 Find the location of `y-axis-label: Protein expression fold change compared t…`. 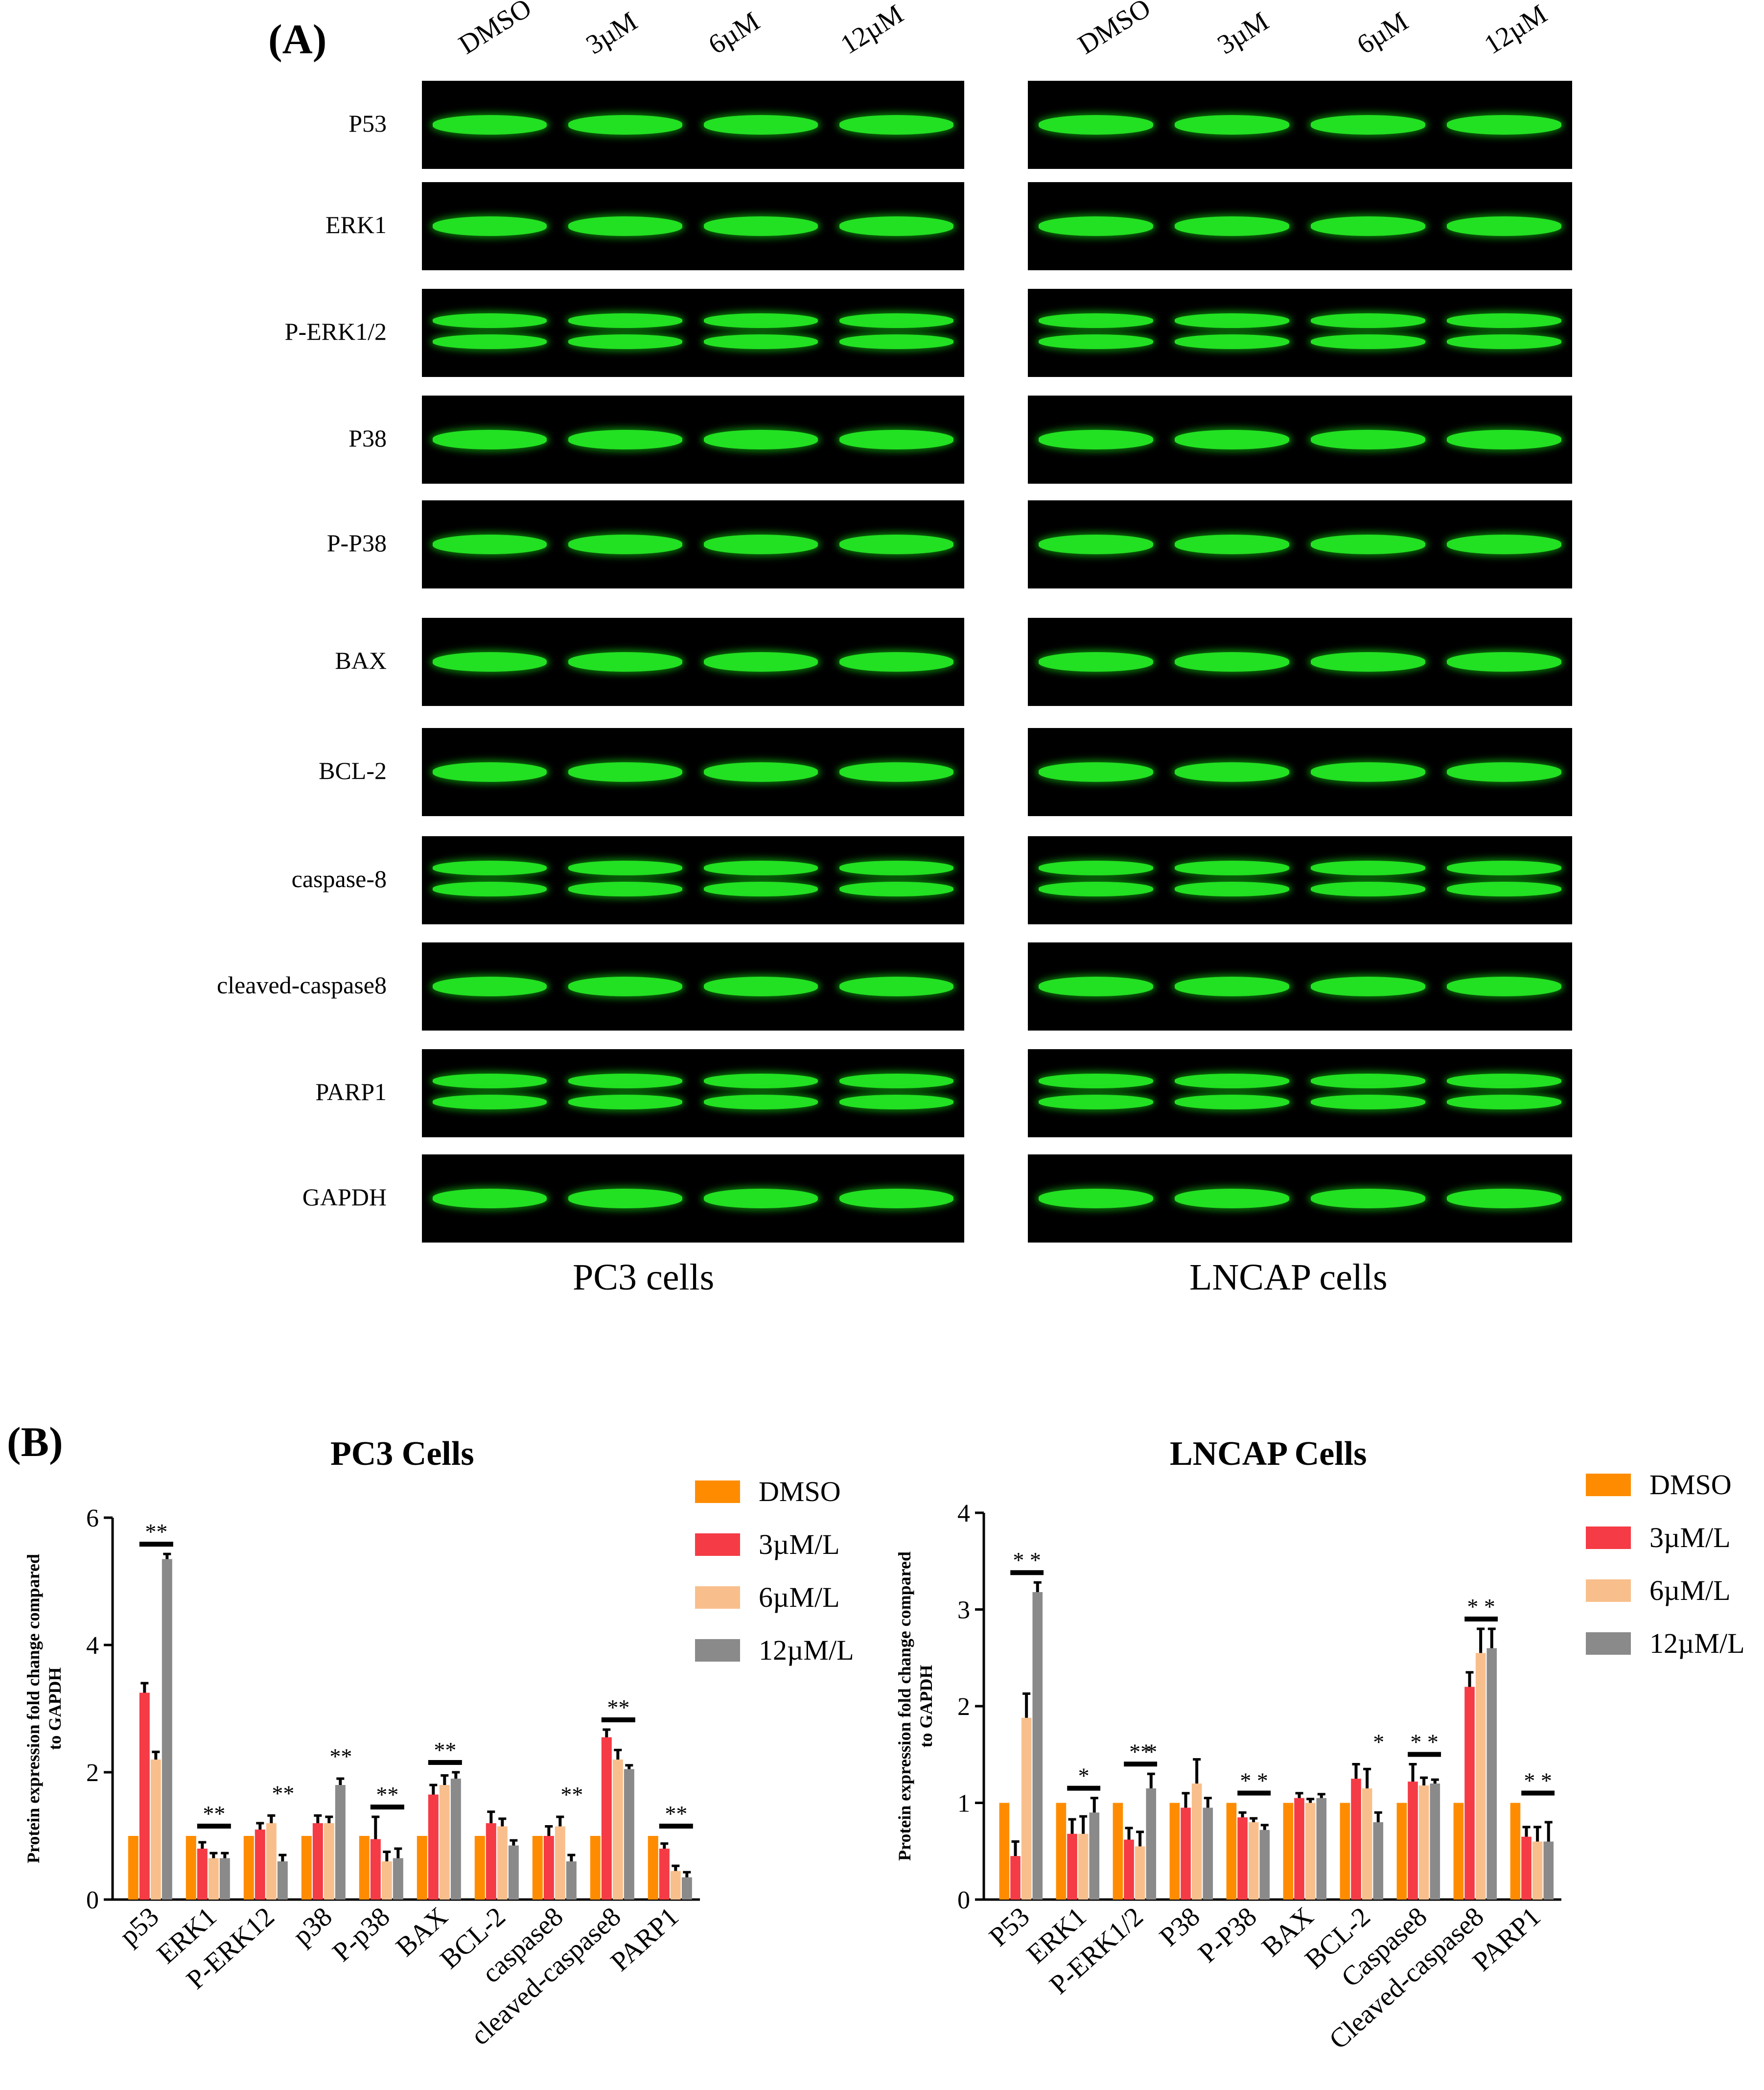

y-axis-label: Protein expression fold change compared t… is located at coordinates (915, 1706).